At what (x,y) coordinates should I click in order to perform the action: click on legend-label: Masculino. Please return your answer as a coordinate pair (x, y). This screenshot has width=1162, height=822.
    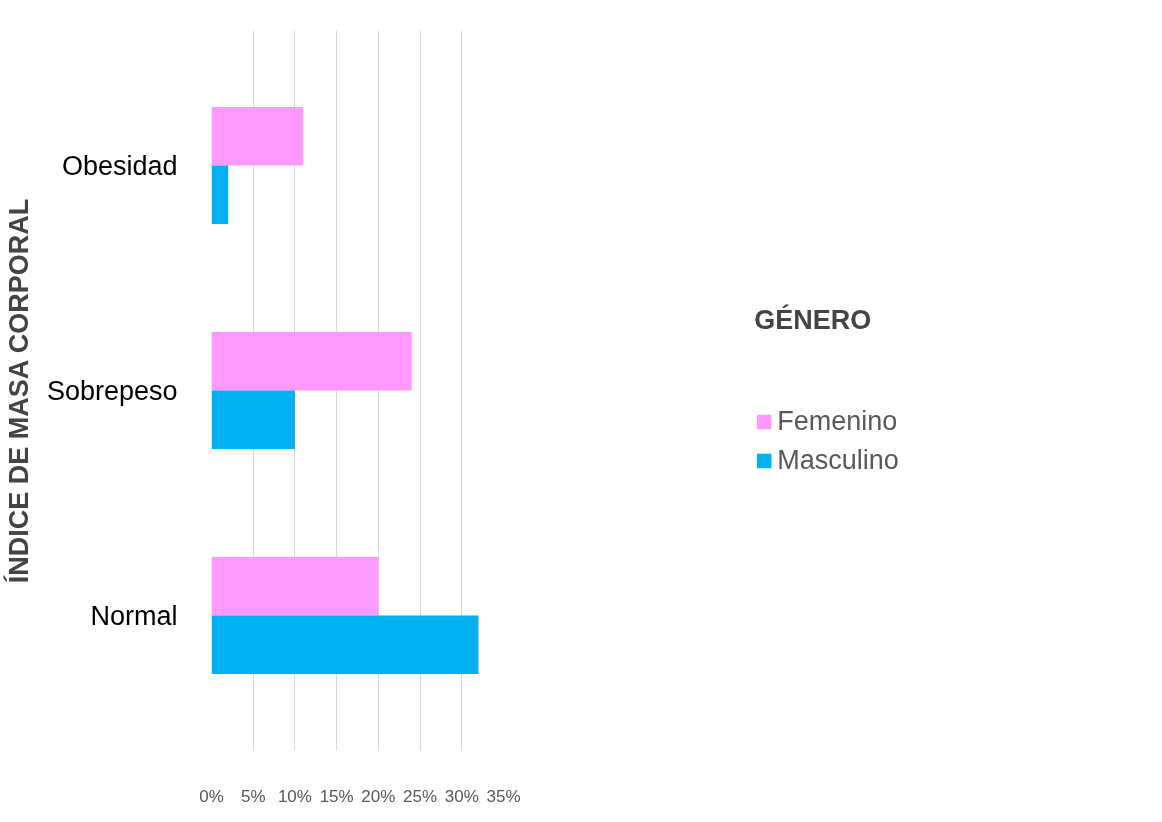
    Looking at the image, I should click on (838, 460).